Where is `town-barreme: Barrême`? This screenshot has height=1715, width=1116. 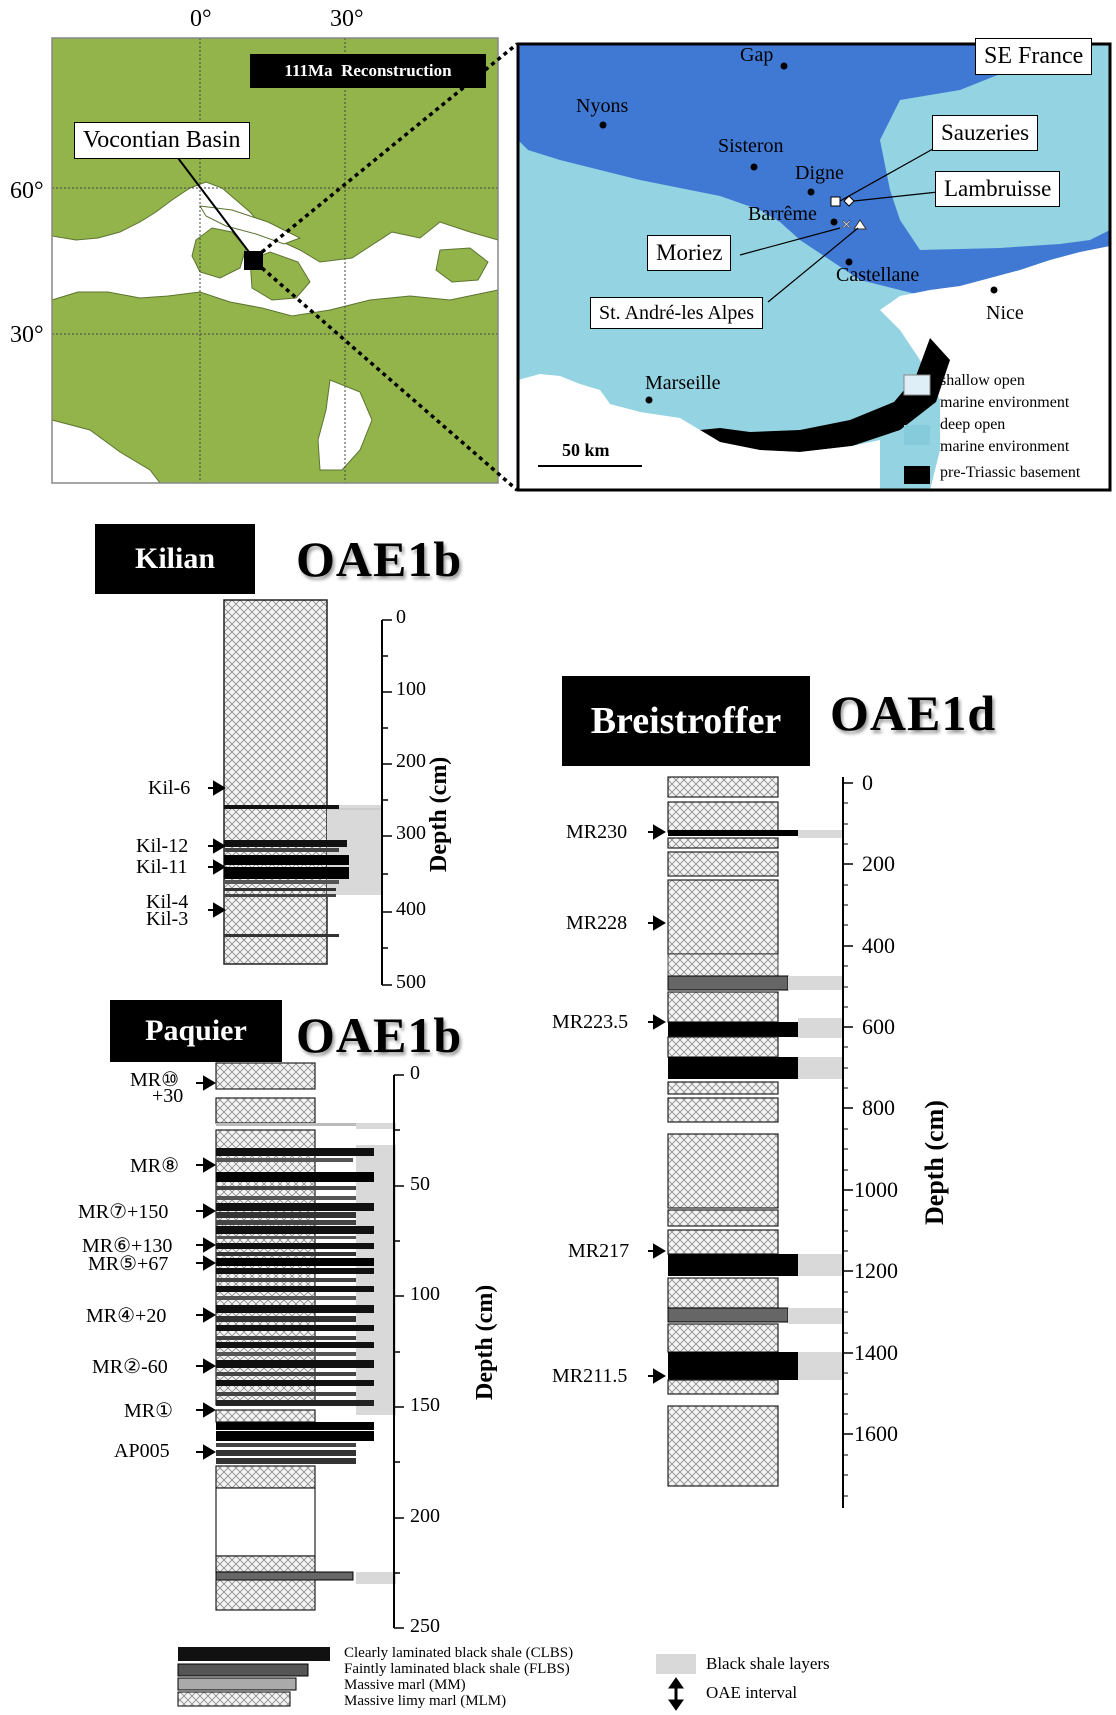
town-barreme: Barrême is located at coordinates (782, 214).